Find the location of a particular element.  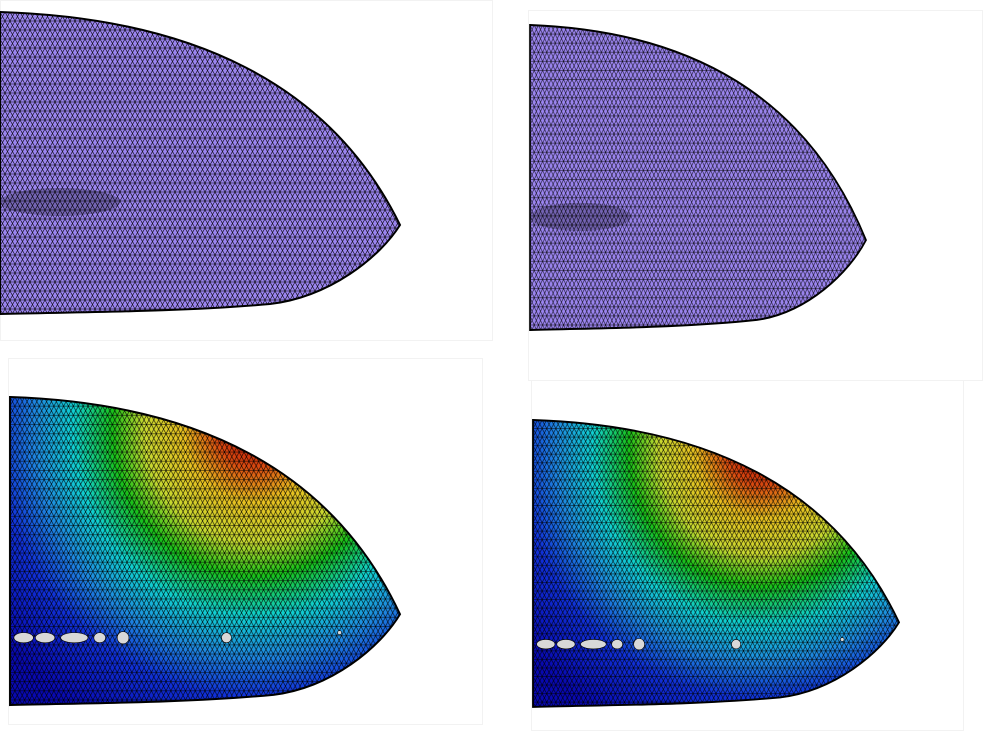

mesh-view-top-right is located at coordinates (702, 181).